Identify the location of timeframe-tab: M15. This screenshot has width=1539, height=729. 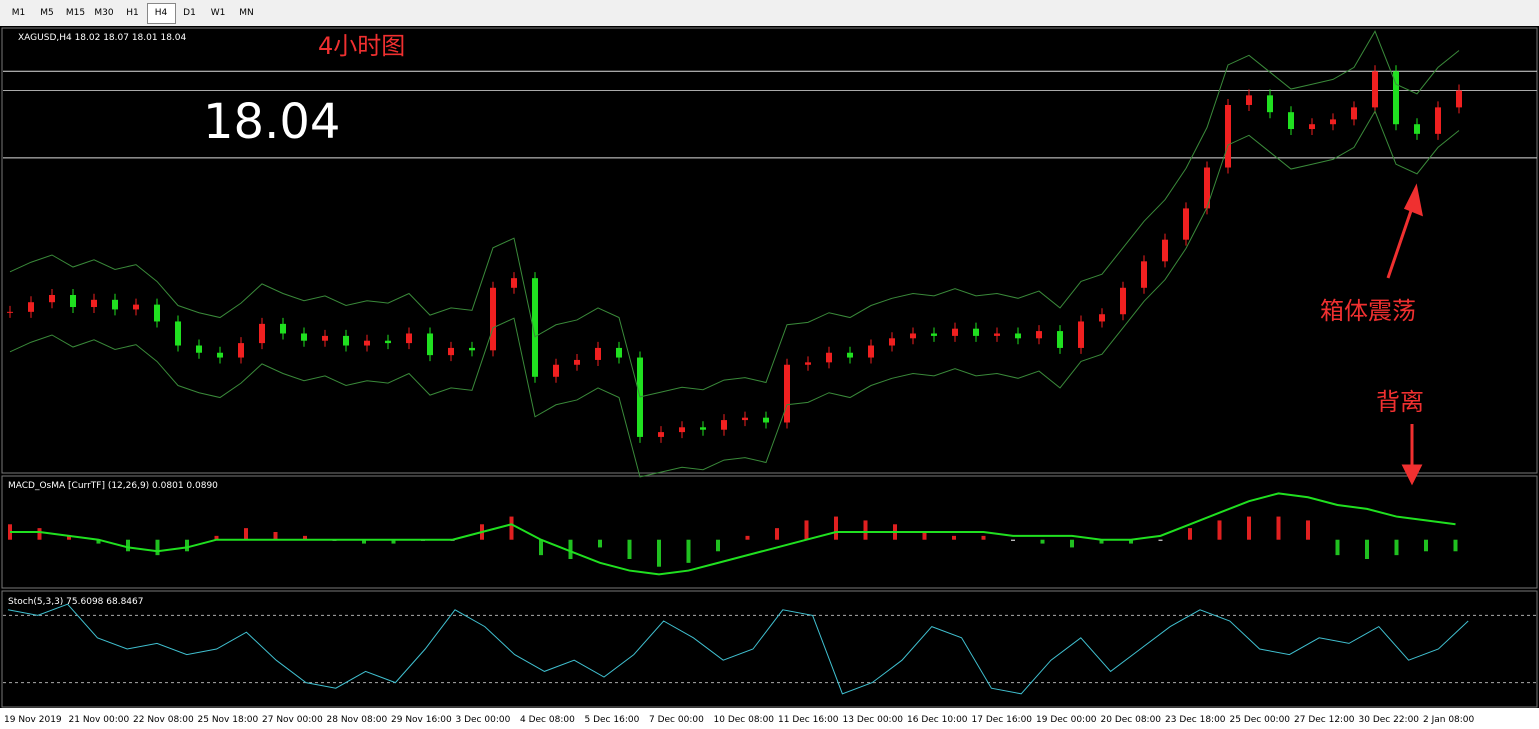
(75, 13).